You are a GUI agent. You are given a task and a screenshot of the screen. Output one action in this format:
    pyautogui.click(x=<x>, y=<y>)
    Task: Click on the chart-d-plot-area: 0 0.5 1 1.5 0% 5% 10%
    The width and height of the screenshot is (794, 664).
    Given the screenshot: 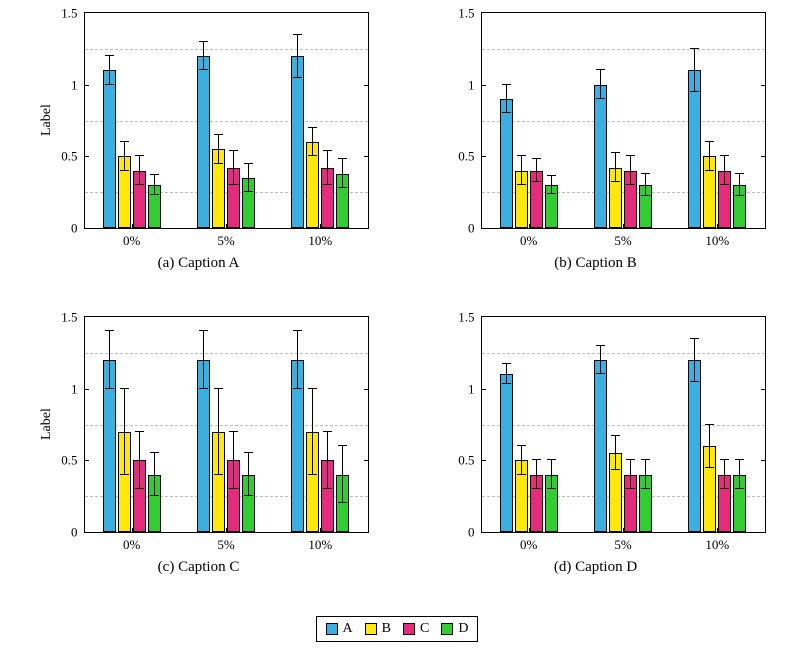 What is the action you would take?
    pyautogui.click(x=612, y=431)
    